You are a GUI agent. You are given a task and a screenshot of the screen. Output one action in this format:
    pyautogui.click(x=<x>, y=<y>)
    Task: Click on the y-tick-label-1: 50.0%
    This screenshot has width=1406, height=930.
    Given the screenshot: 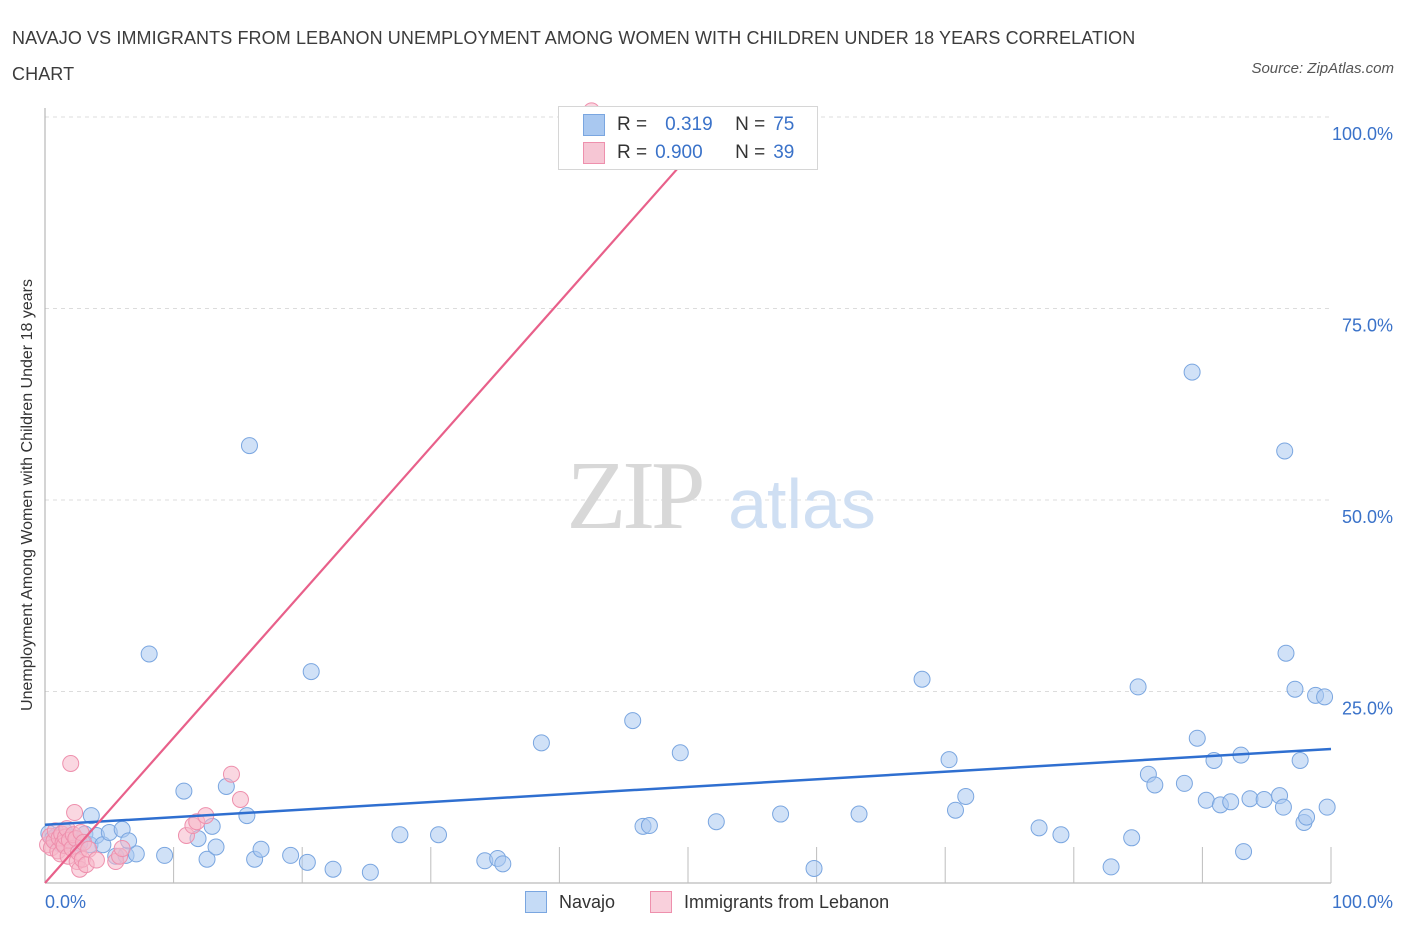 What is the action you would take?
    pyautogui.click(x=1367, y=517)
    